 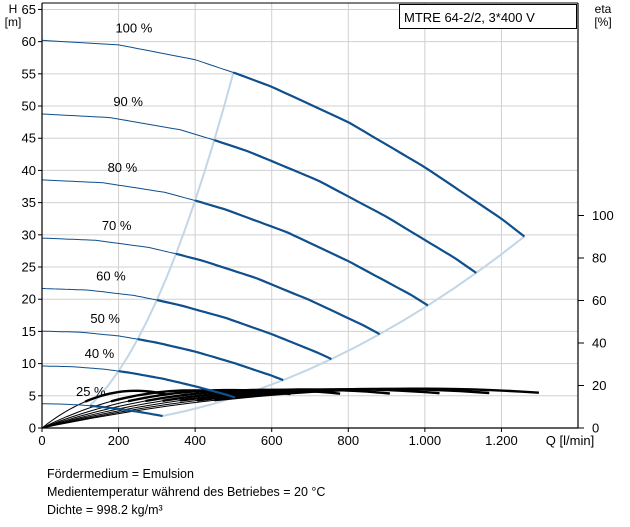 What do you see at coordinates (570, 440) in the screenshot?
I see `x-axis-label: Q [l/min]` at bounding box center [570, 440].